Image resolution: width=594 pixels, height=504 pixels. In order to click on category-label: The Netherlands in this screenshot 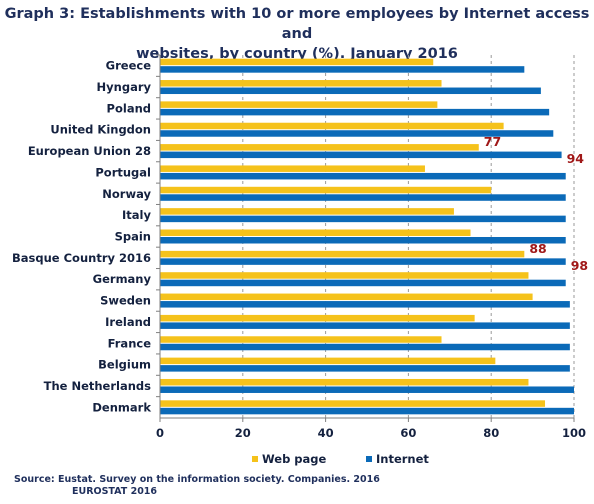, I will do `click(98, 386)`.